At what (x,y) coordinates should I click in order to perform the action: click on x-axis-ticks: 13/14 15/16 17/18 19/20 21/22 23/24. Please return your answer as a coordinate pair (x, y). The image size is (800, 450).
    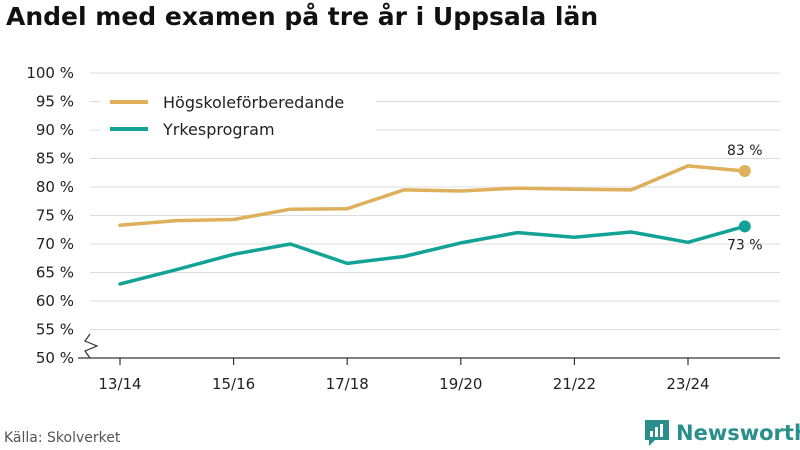
    Looking at the image, I should click on (404, 375).